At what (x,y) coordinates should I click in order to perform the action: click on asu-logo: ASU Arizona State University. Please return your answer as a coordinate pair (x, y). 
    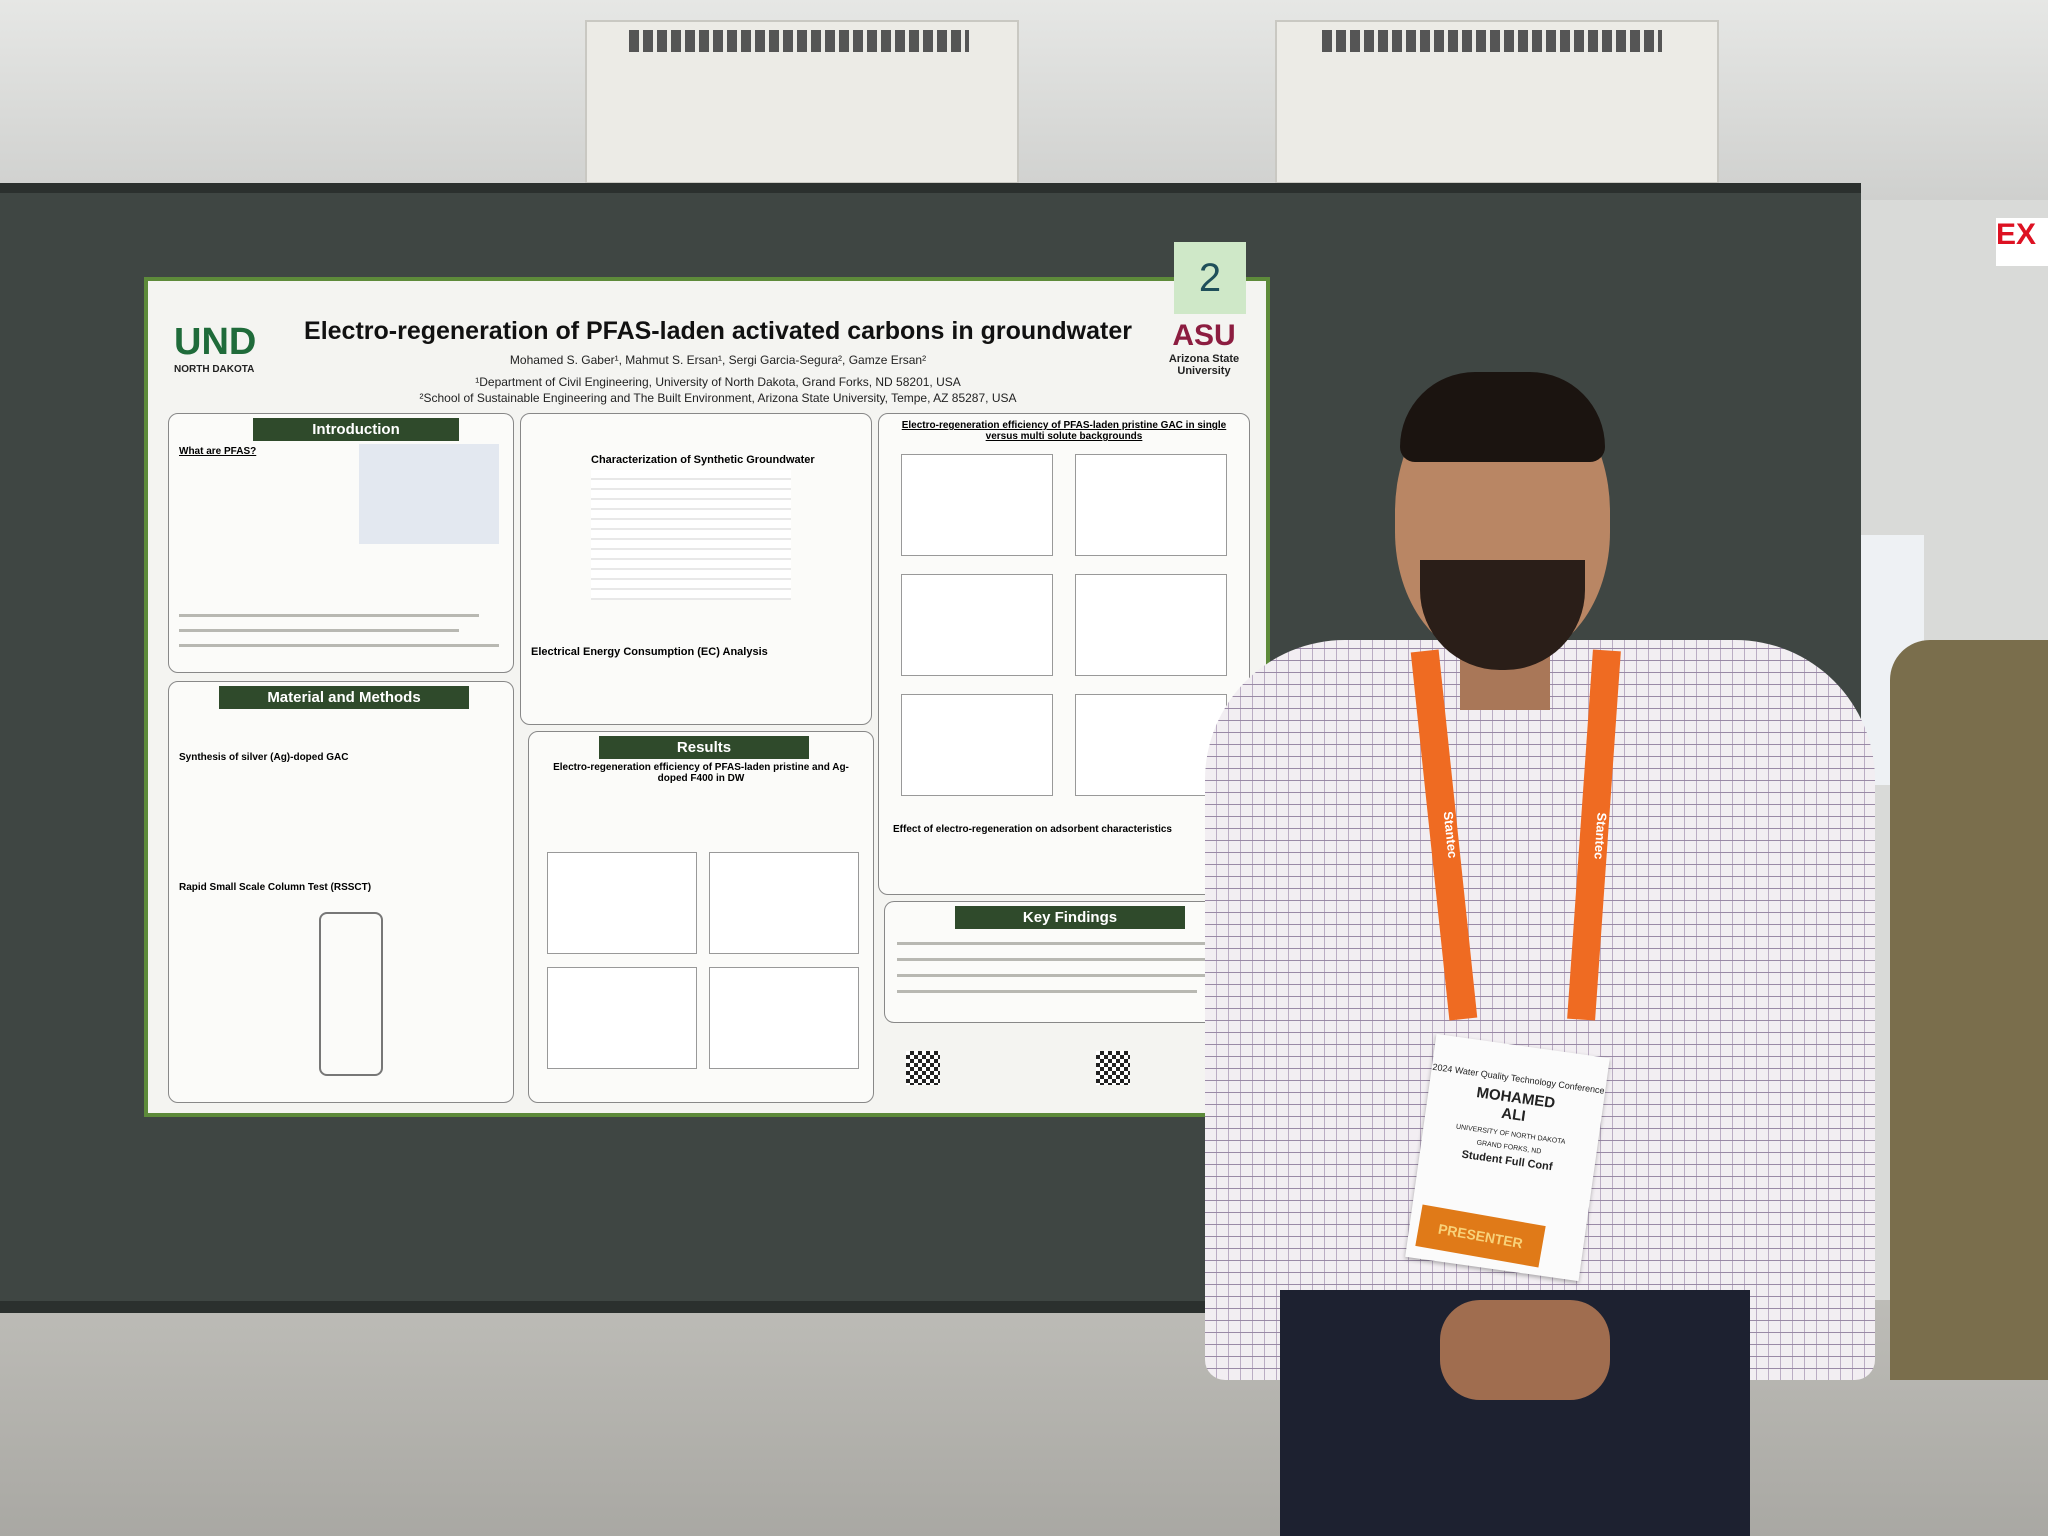
    Looking at the image, I should click on (1204, 348).